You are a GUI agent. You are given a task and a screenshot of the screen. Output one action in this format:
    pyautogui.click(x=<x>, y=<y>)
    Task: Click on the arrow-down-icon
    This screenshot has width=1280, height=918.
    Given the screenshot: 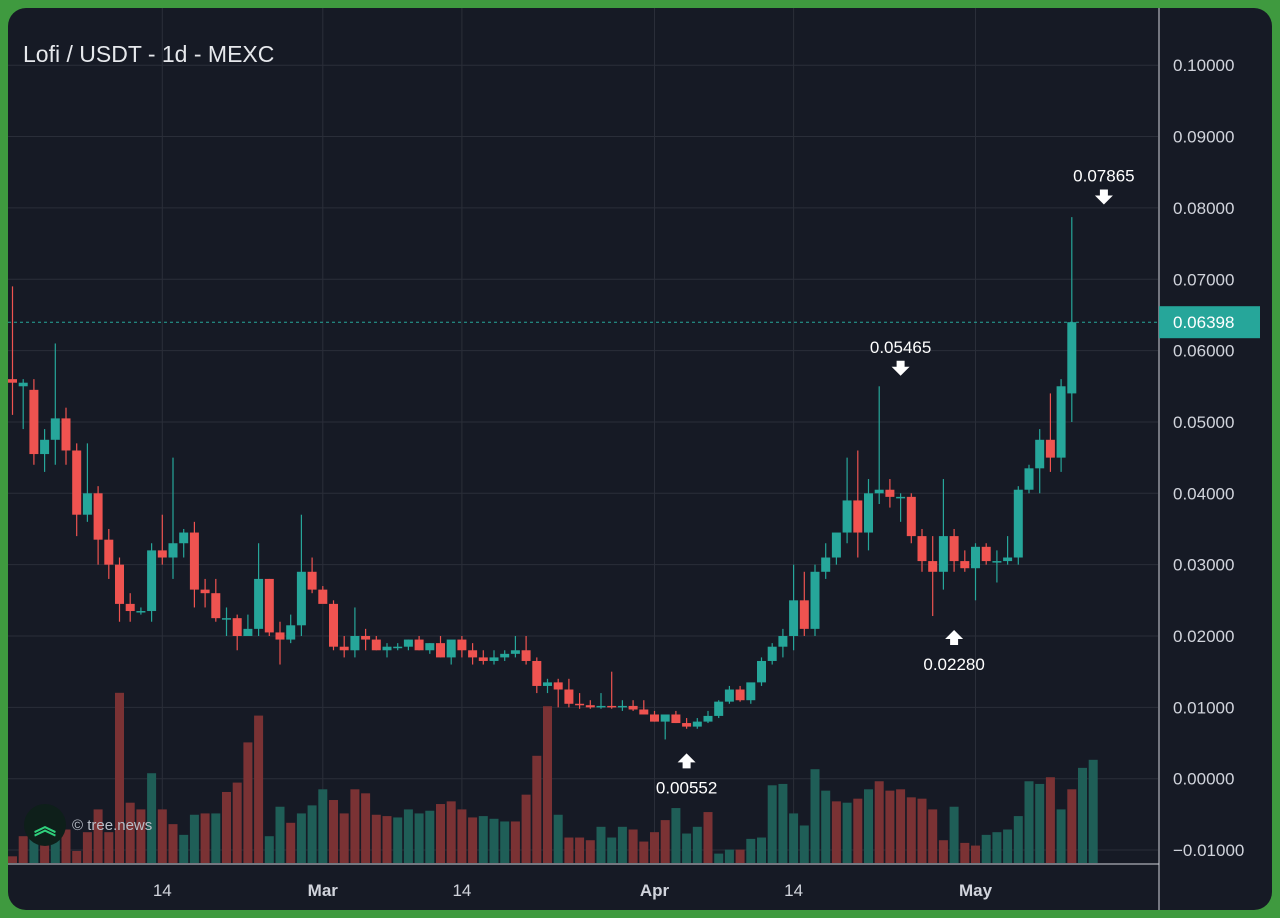 What is the action you would take?
    pyautogui.click(x=1103, y=197)
    